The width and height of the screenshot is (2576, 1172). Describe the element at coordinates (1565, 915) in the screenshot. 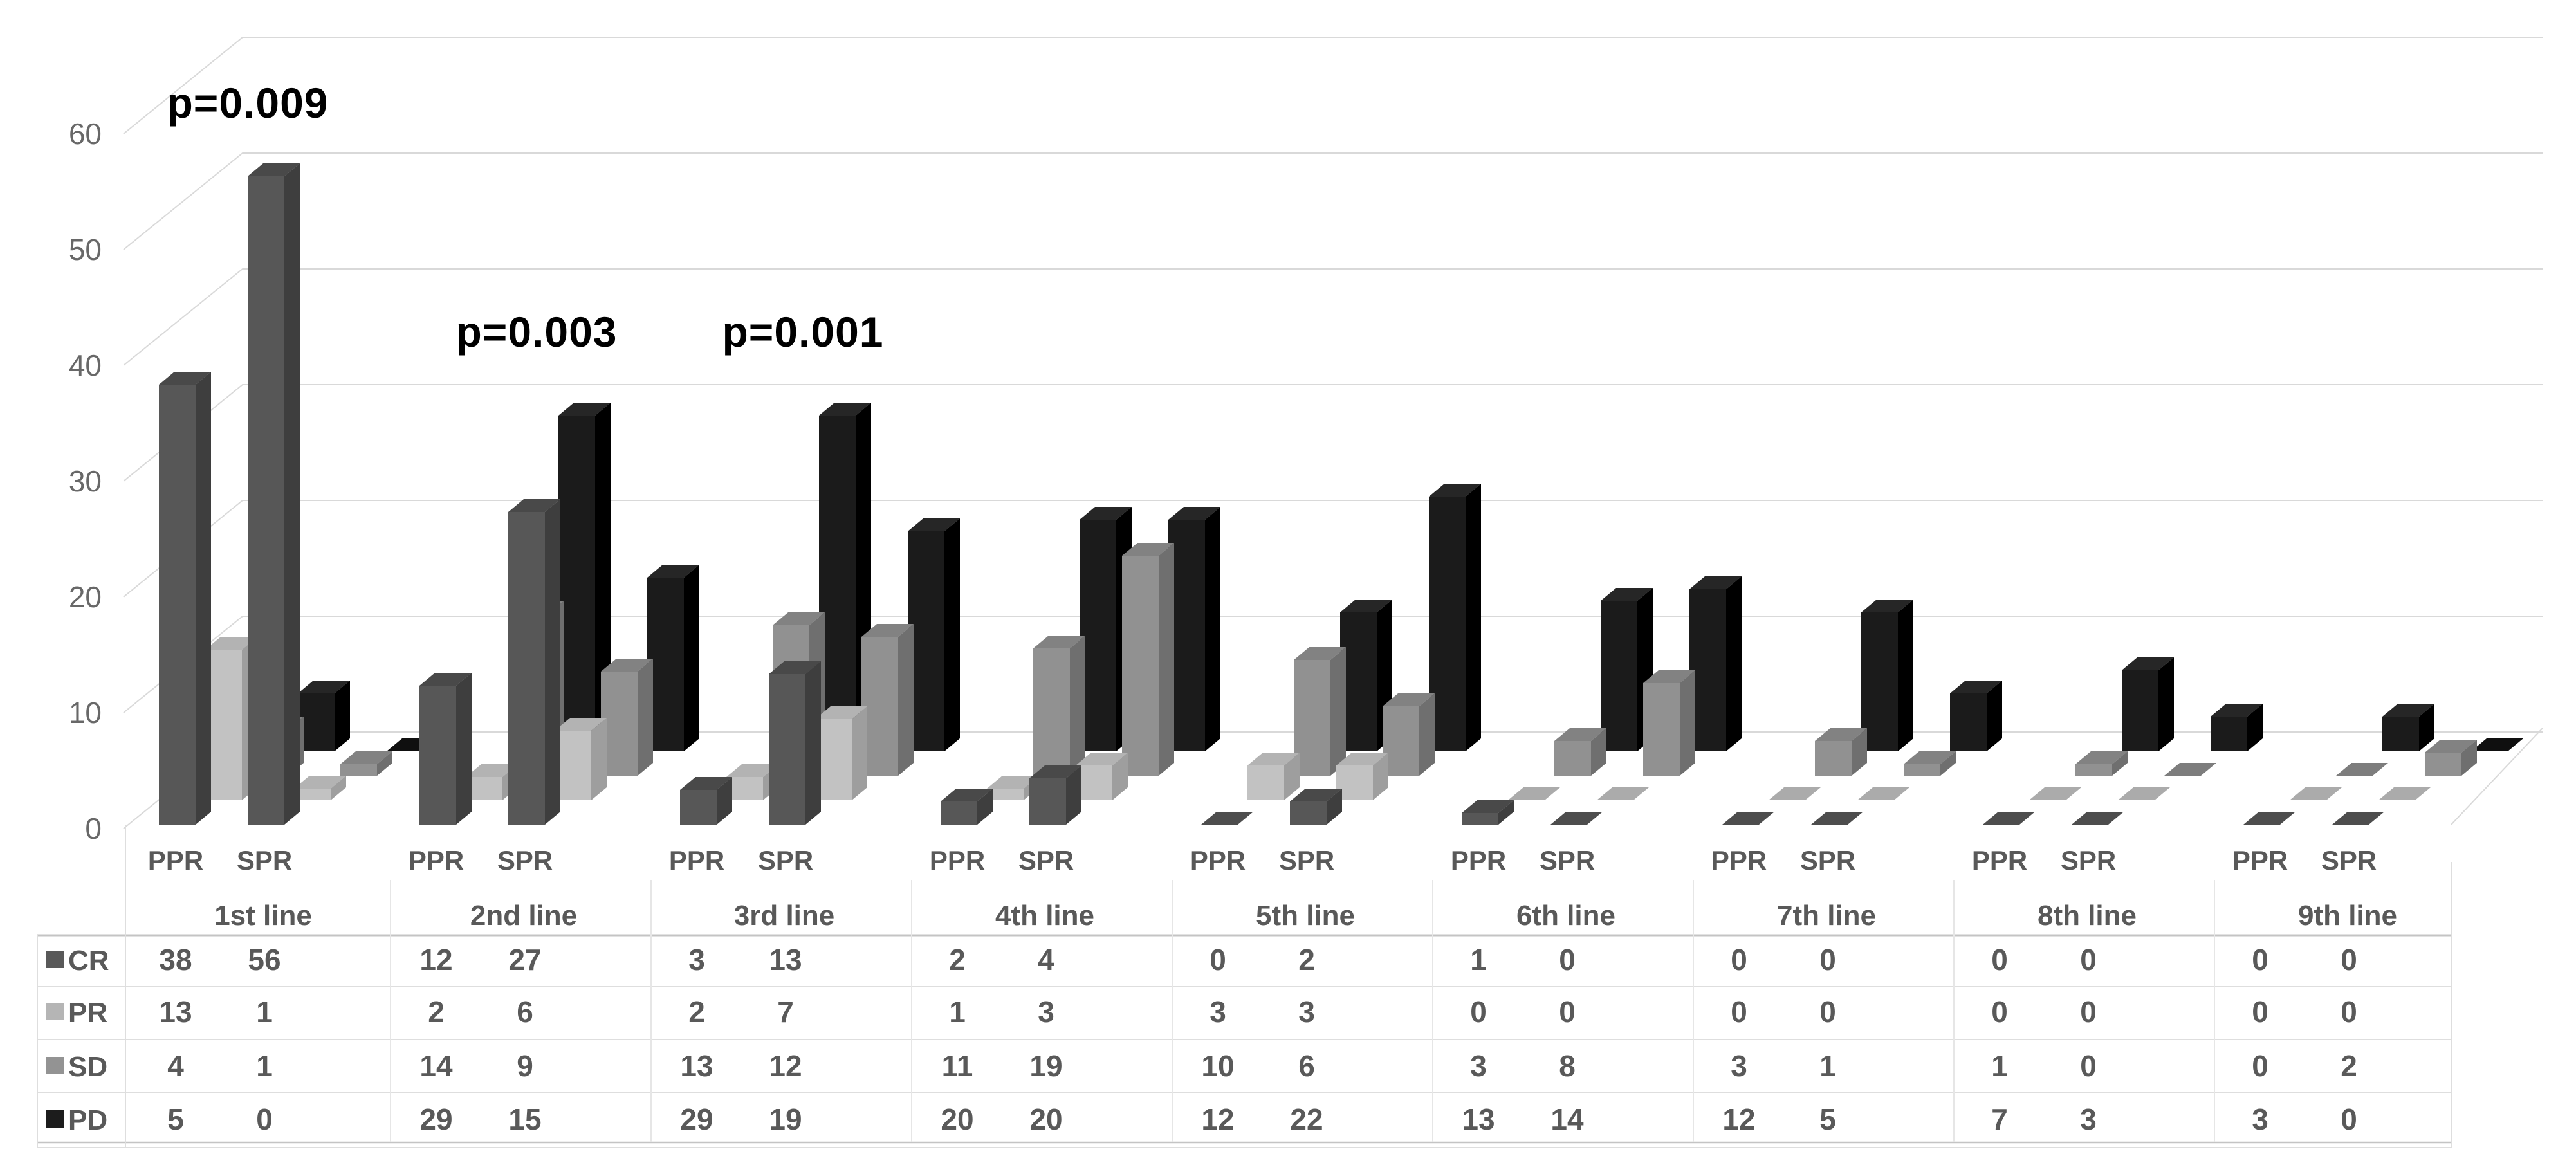

I see `svg-text: 6th line` at that location.